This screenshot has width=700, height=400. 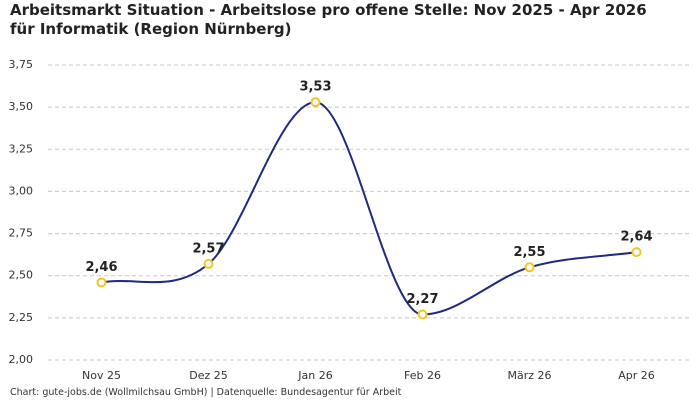 What do you see at coordinates (21, 317) in the screenshot?
I see `y-tick-label: 2,25` at bounding box center [21, 317].